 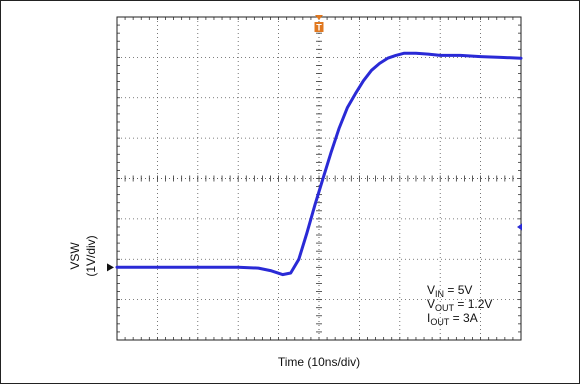 What do you see at coordinates (319, 362) in the screenshot?
I see `x-axis-label: Time (10ns/div)` at bounding box center [319, 362].